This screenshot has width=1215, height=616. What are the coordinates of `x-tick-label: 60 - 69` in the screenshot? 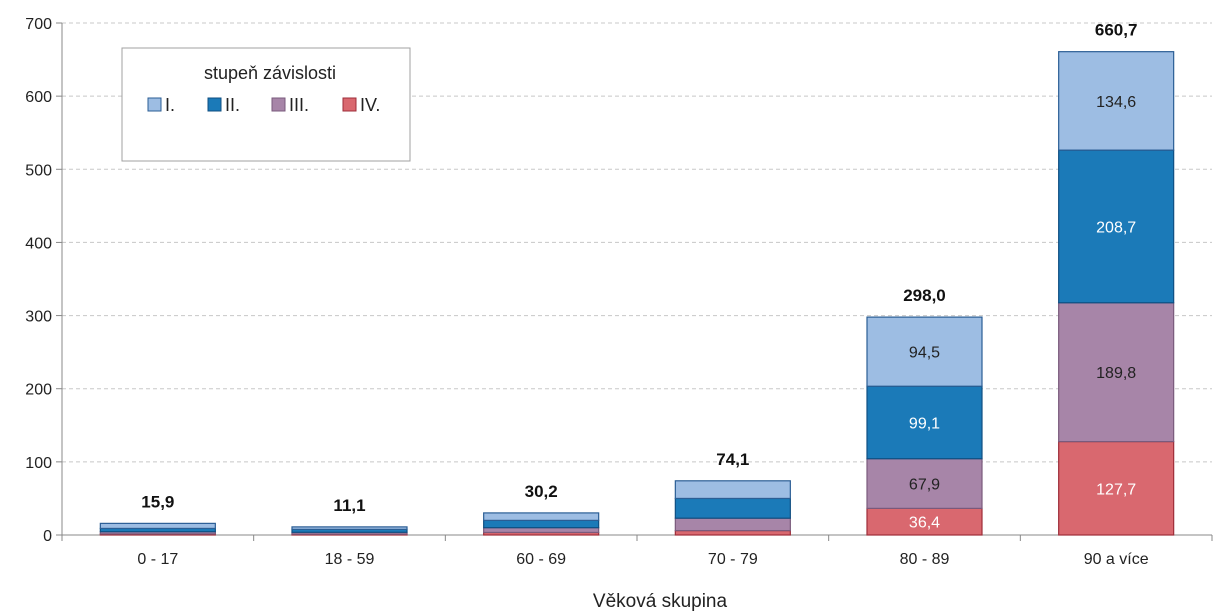 It's located at (541, 559).